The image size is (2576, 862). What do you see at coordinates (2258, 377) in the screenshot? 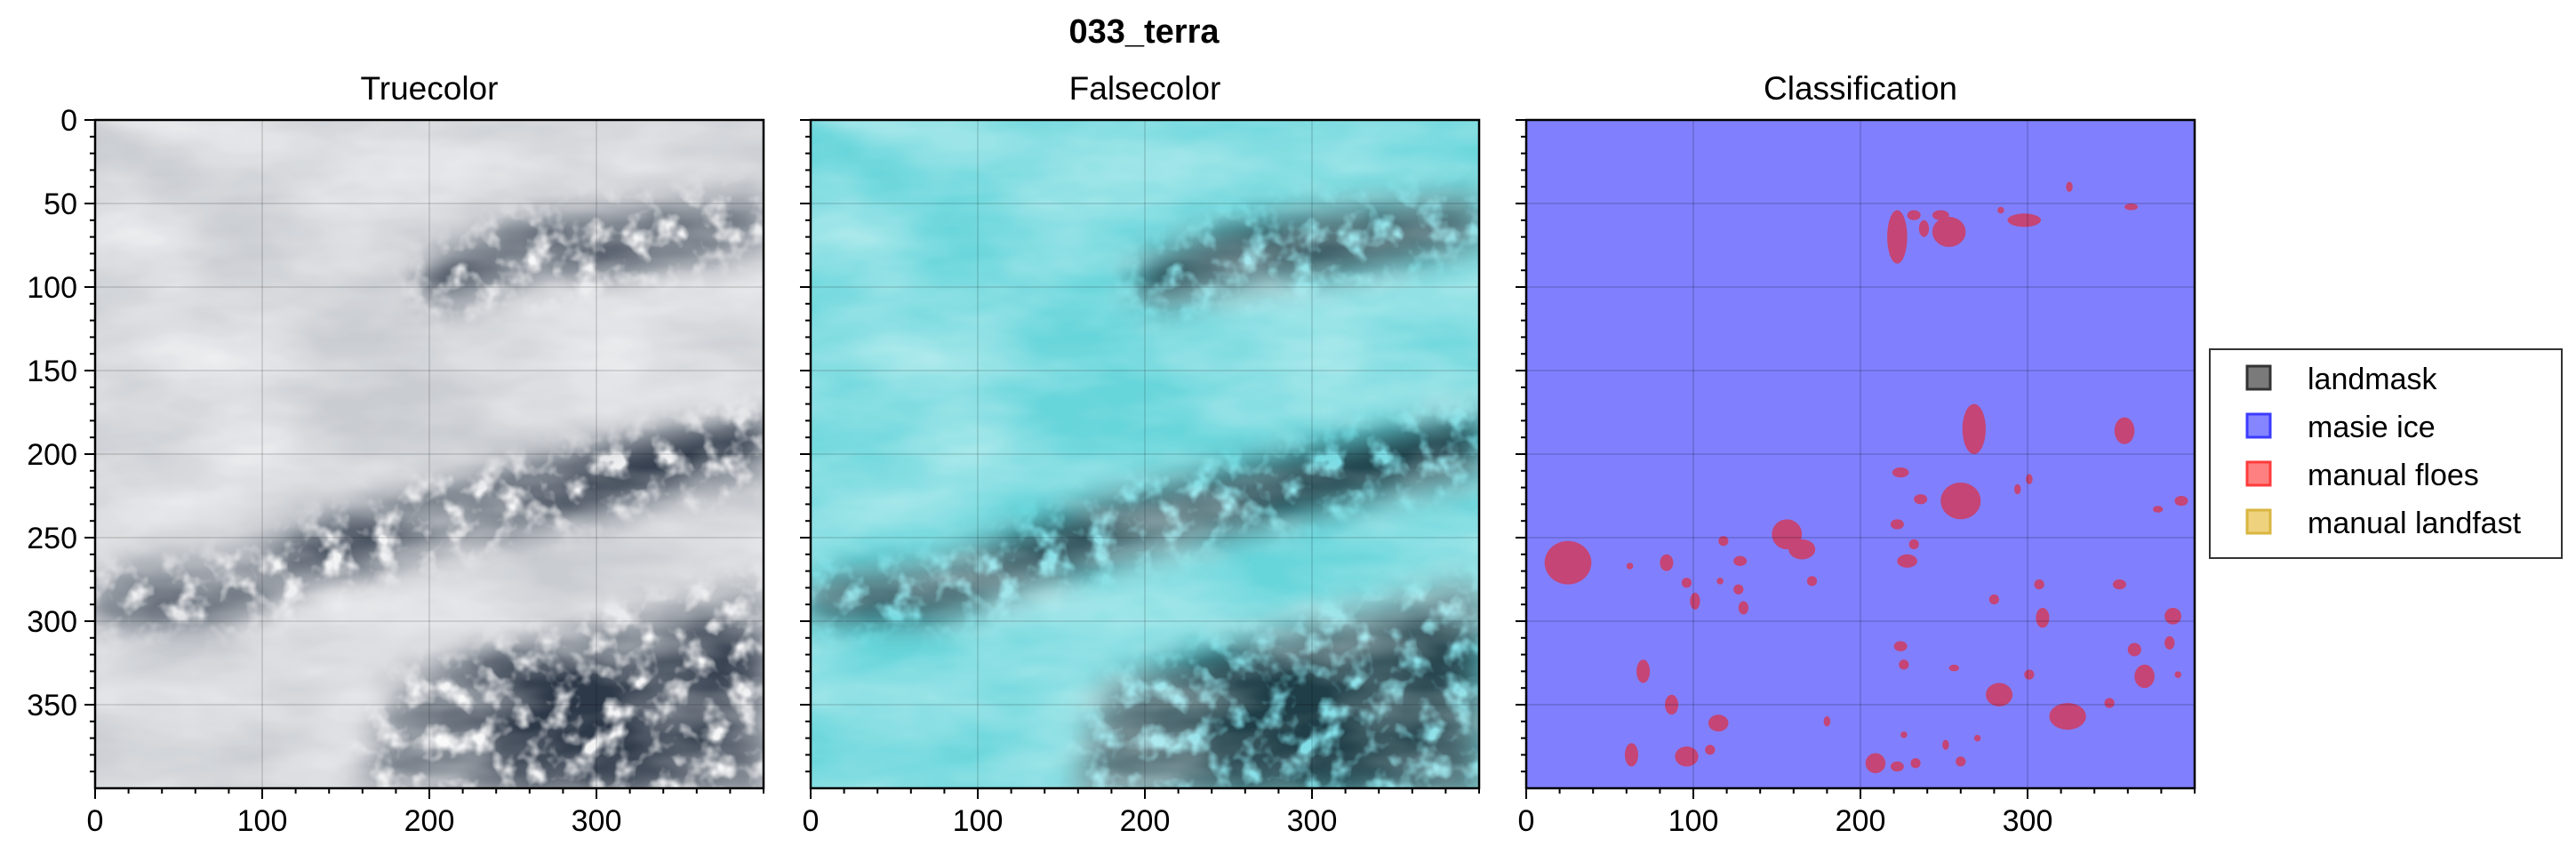
I see `legend-swatch-landmask` at bounding box center [2258, 377].